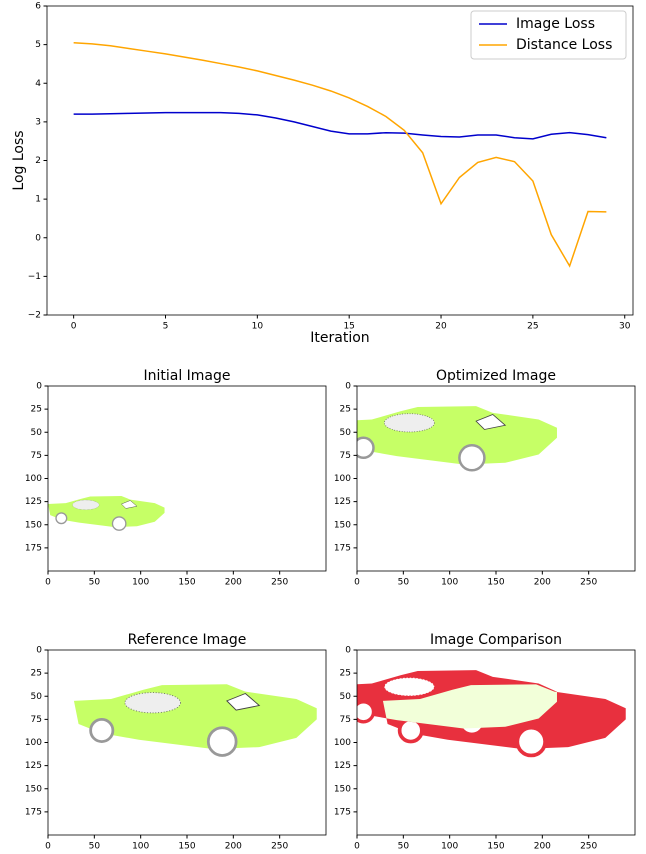 The width and height of the screenshot is (646, 854). Describe the element at coordinates (38, 161) in the screenshot. I see `y-tick-label: 2` at that location.